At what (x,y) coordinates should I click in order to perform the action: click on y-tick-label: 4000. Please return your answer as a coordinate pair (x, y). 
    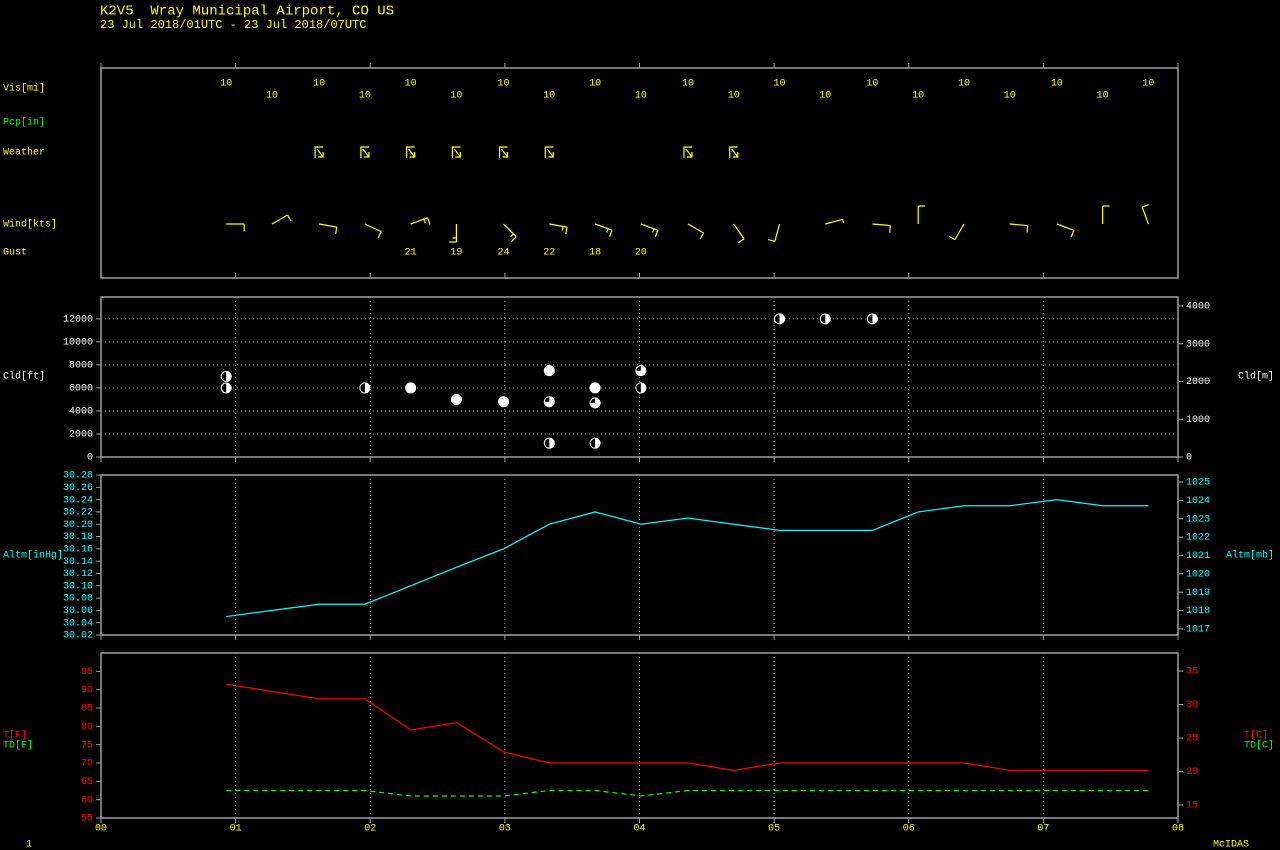
    Looking at the image, I should click on (81, 412).